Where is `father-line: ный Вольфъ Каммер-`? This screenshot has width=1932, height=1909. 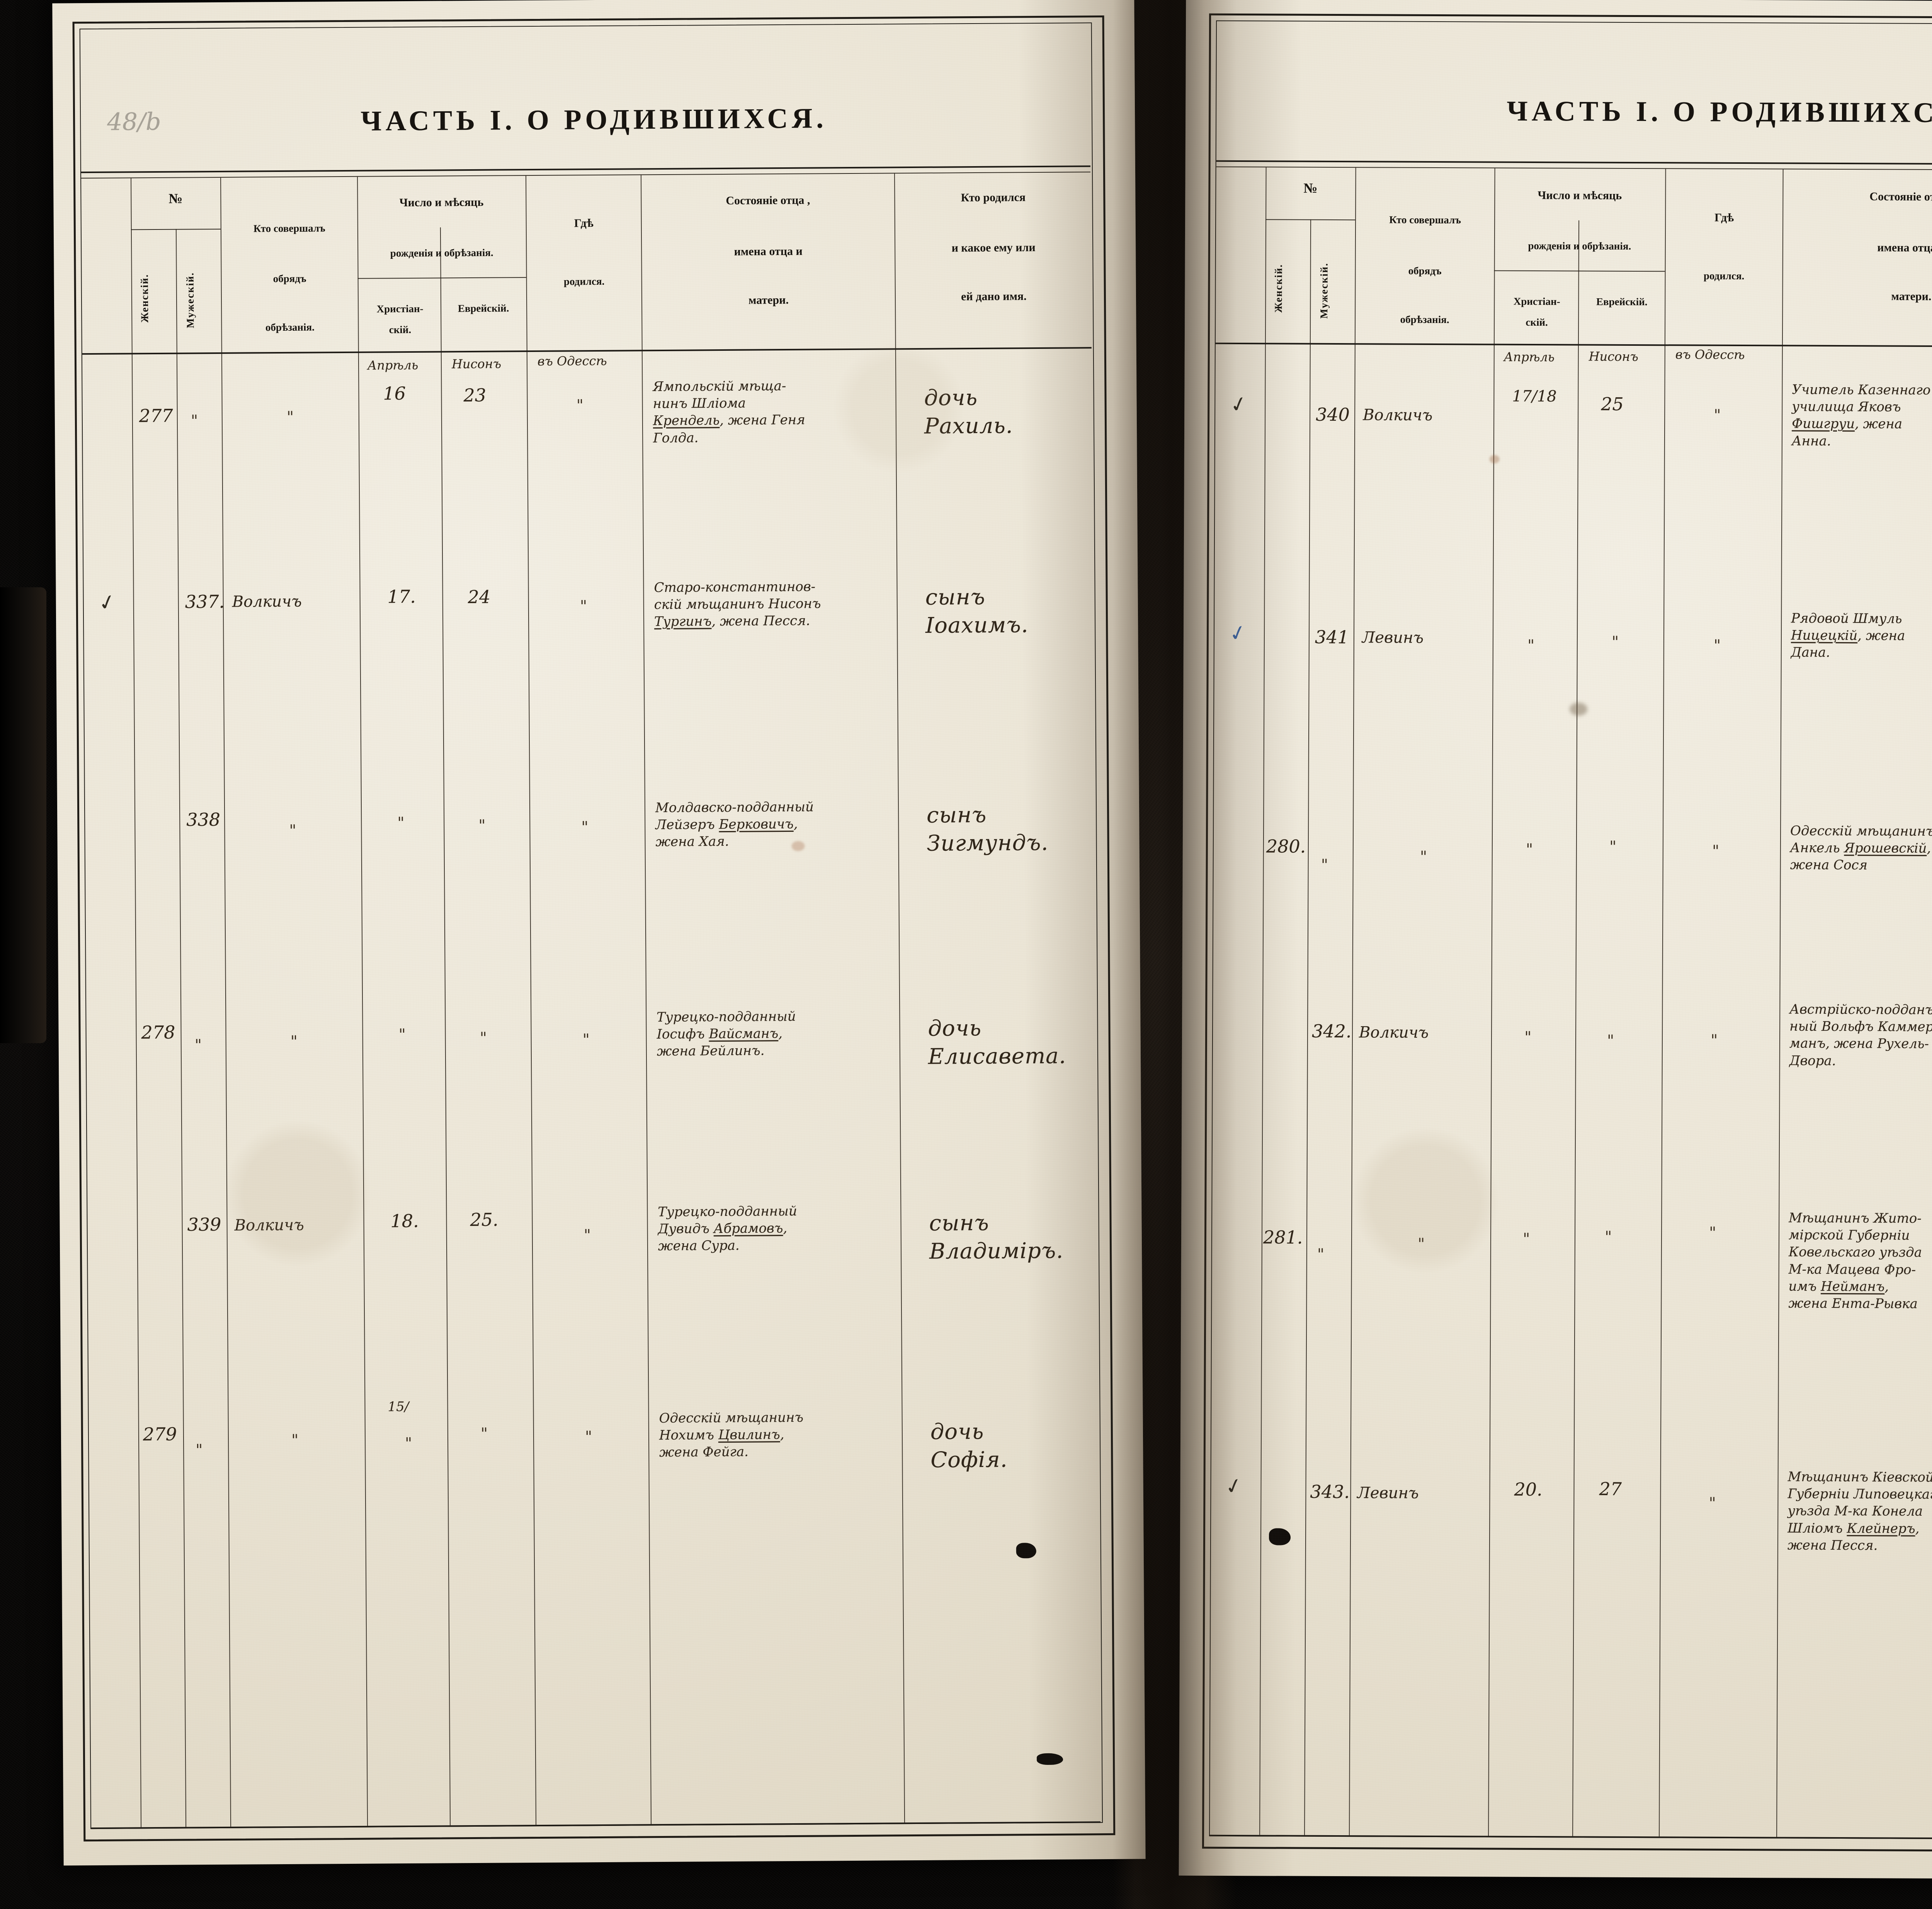
father-line: ный Вольфъ Каммер- is located at coordinates (1860, 1026).